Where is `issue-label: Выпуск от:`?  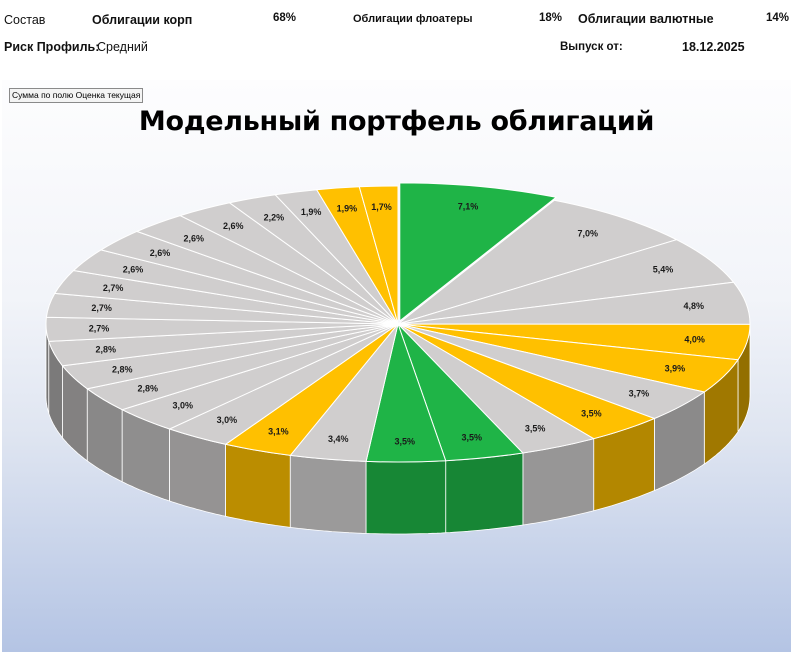
issue-label: Выпуск от: is located at coordinates (591, 47).